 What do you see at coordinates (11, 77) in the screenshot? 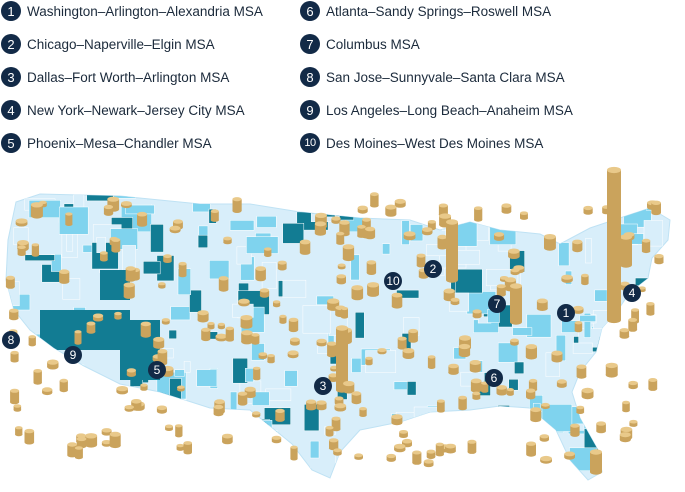
I see `legend-badge: 3` at bounding box center [11, 77].